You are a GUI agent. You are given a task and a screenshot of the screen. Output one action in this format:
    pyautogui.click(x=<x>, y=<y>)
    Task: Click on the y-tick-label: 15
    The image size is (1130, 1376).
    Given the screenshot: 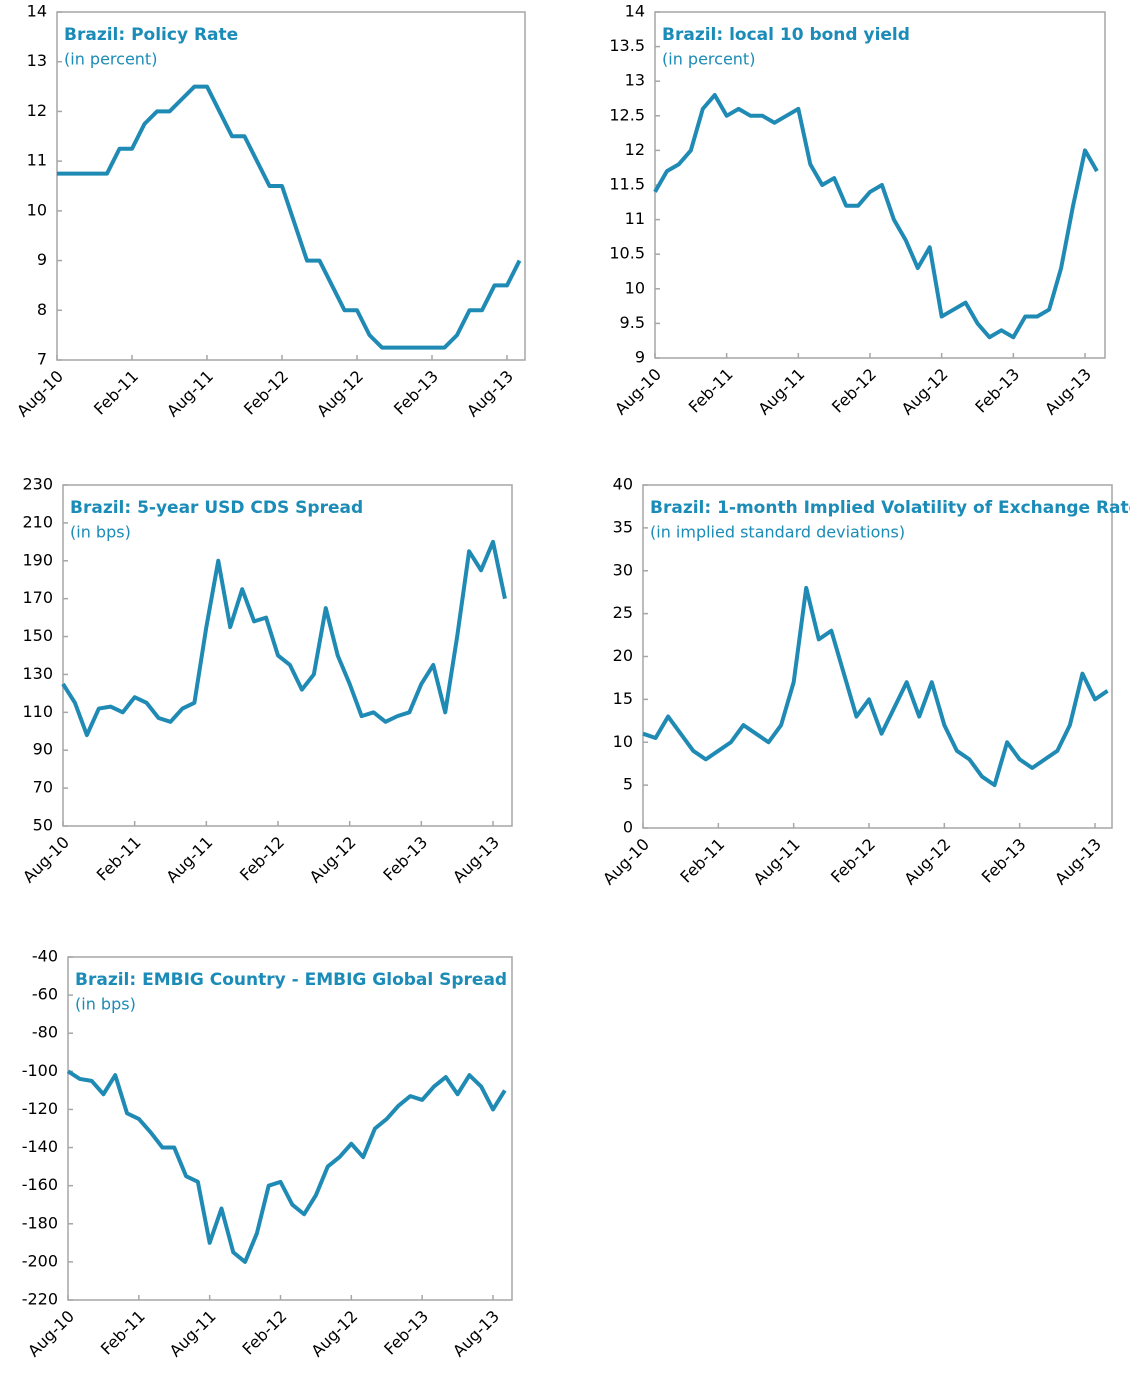 What is the action you would take?
    pyautogui.click(x=623, y=698)
    